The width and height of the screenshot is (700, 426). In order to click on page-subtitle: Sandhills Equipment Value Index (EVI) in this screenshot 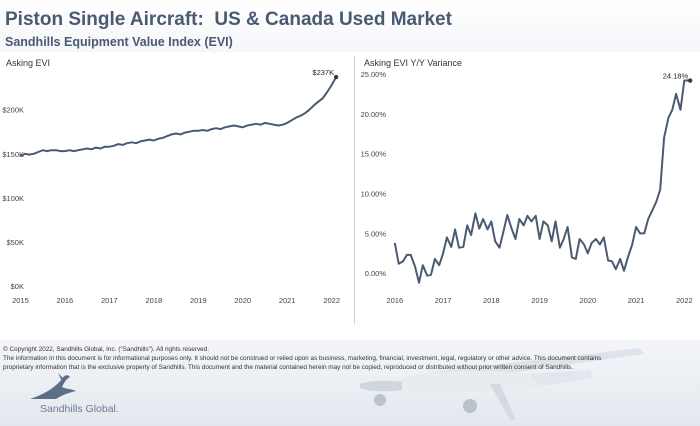, I will do `click(119, 42)`.